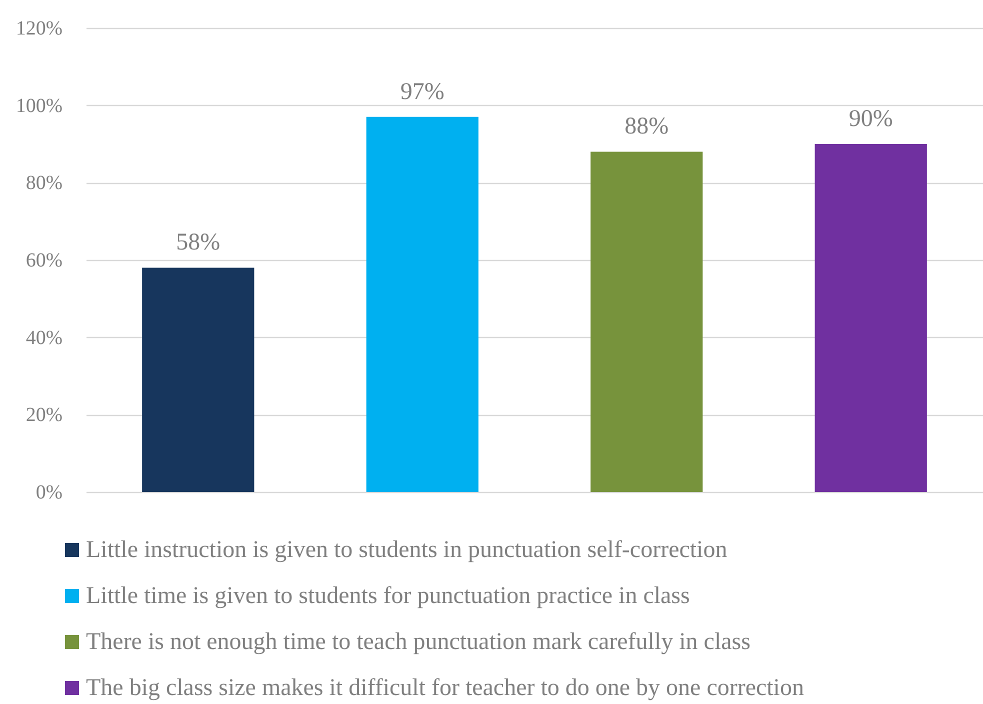 This screenshot has width=983, height=704. Describe the element at coordinates (422, 91) in the screenshot. I see `data-label: 97%` at that location.